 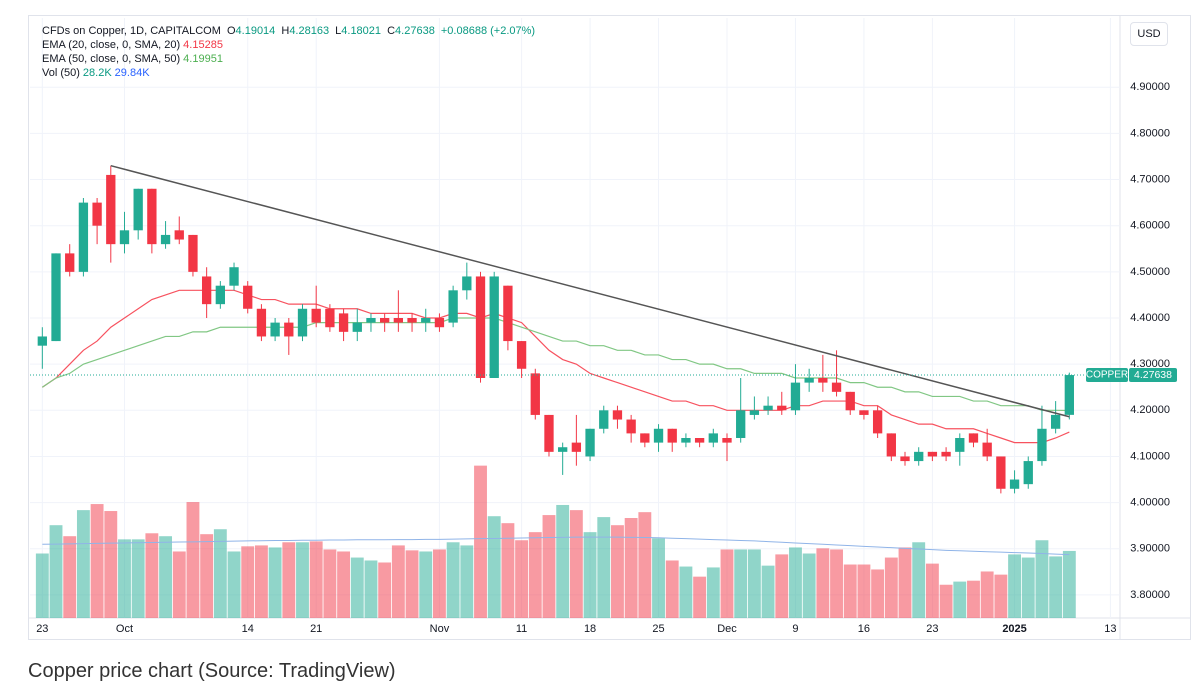 I want to click on y-tick-label: 4.90000, so click(x=1150, y=87).